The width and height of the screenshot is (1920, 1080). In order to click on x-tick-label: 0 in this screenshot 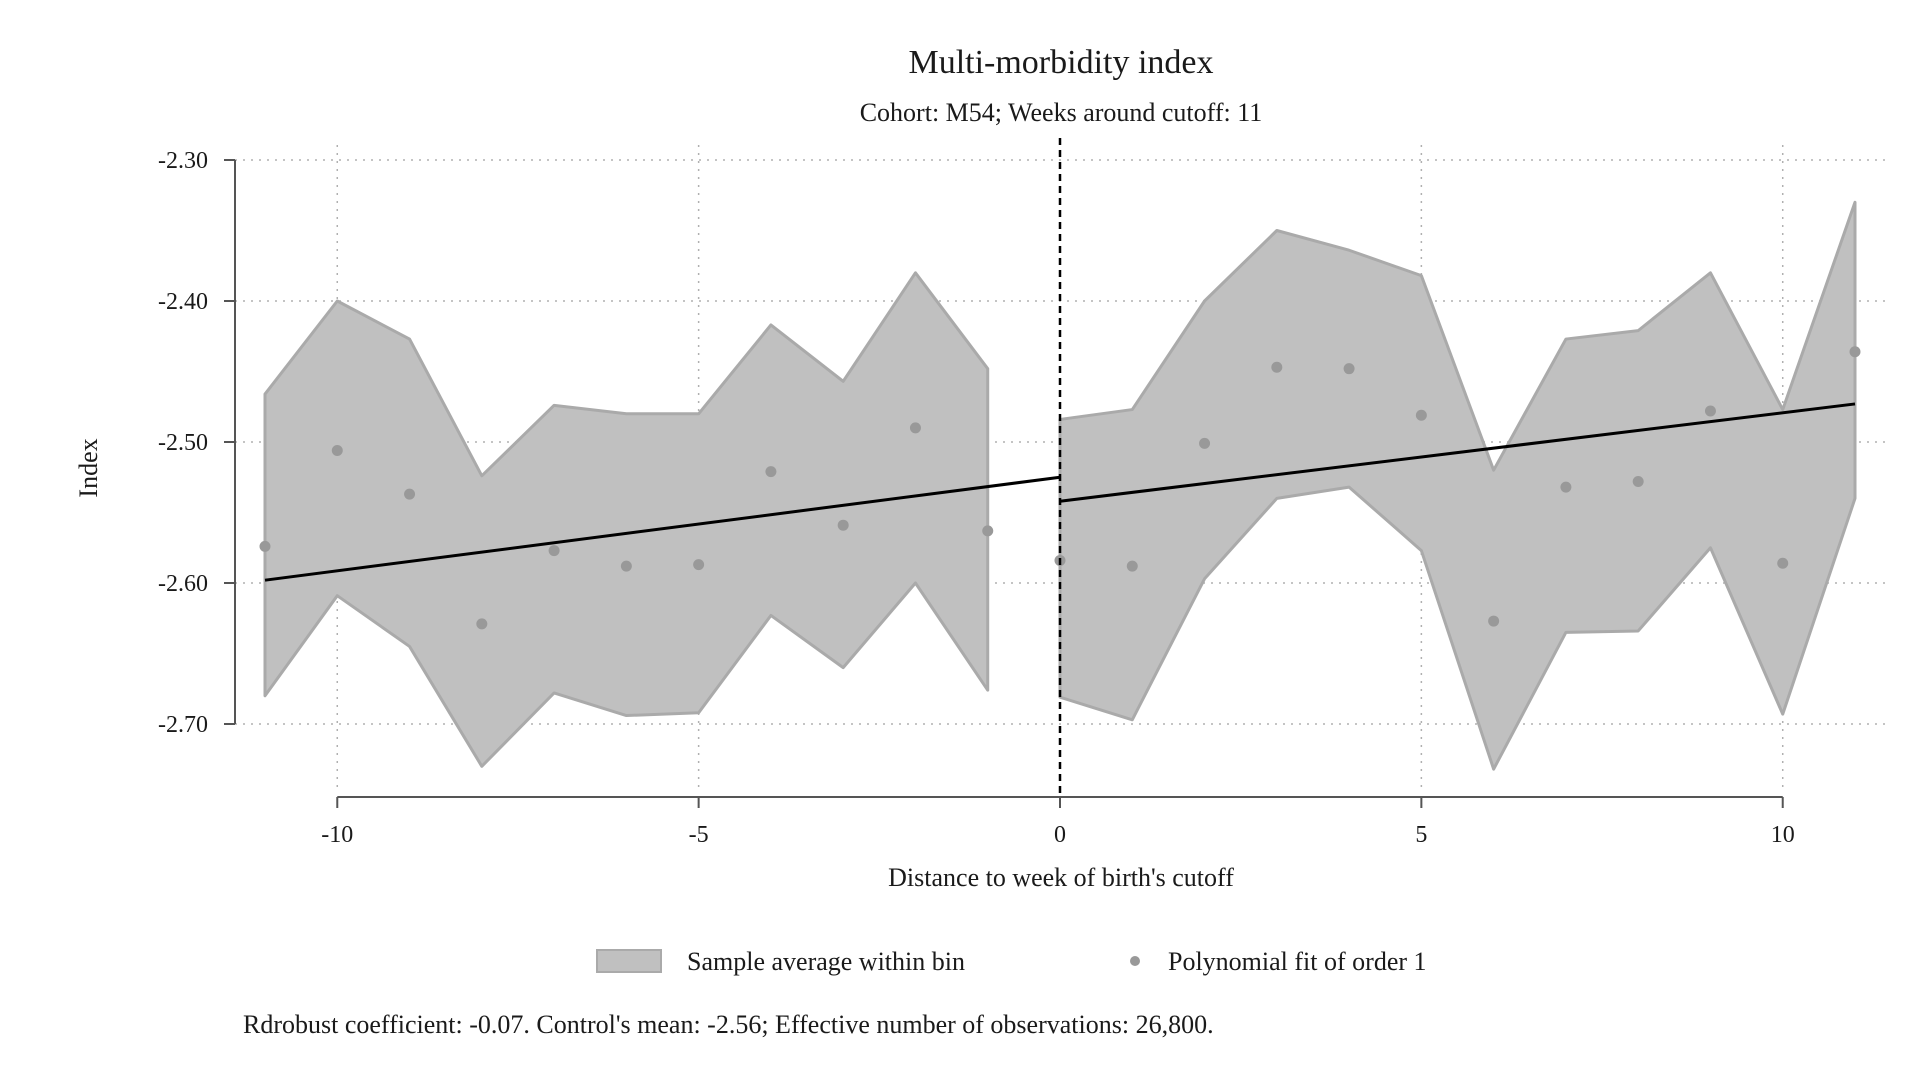, I will do `click(1060, 835)`.